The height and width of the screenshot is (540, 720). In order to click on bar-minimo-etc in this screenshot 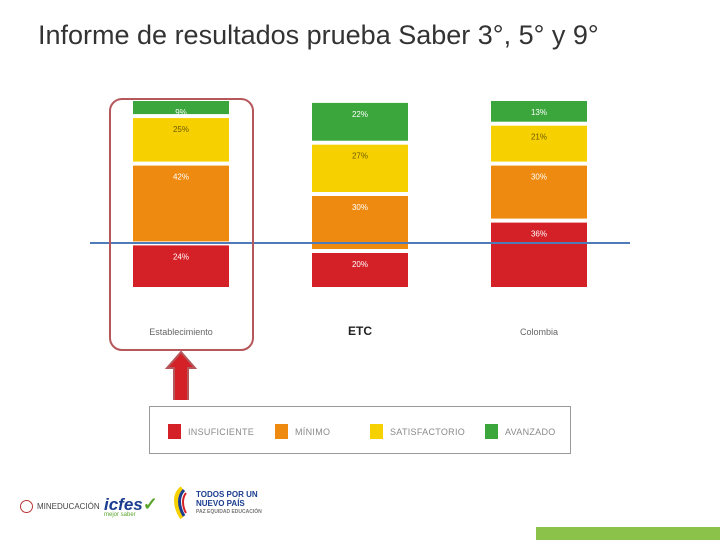, I will do `click(360, 222)`.